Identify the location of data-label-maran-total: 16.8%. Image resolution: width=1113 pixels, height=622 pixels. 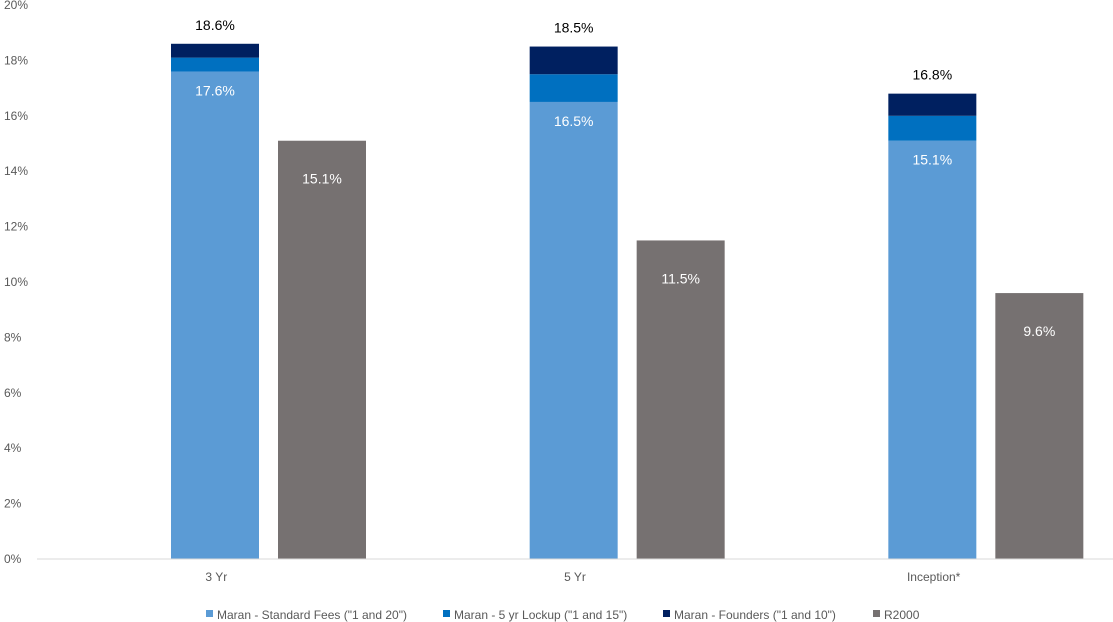
(932, 75).